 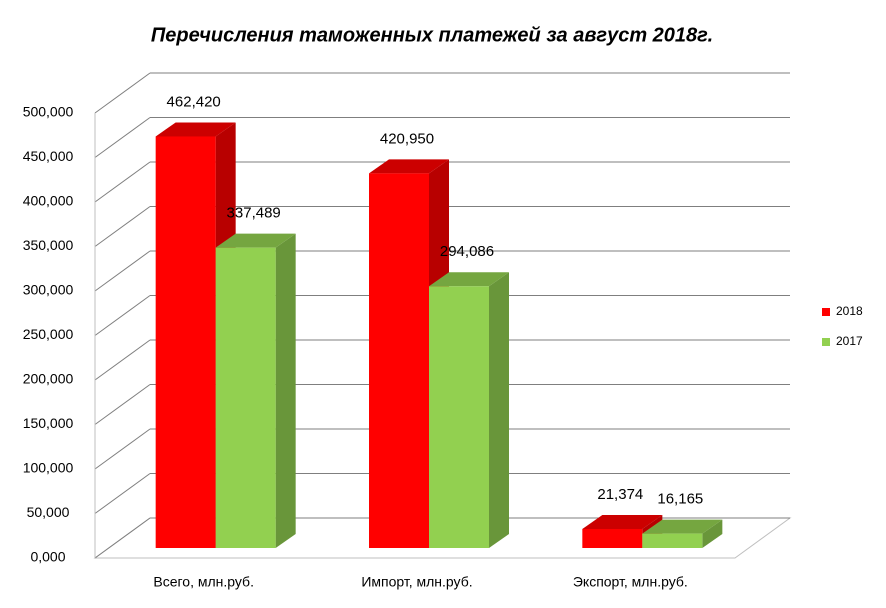 What do you see at coordinates (680, 499) in the screenshot?
I see `data-label: 16,165` at bounding box center [680, 499].